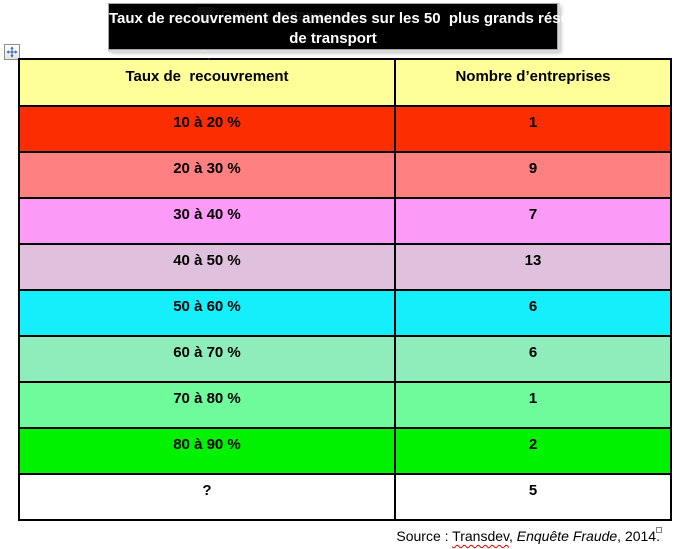 The height and width of the screenshot is (549, 684). I want to click on rate-cell: 50 à 60 %, so click(207, 313).